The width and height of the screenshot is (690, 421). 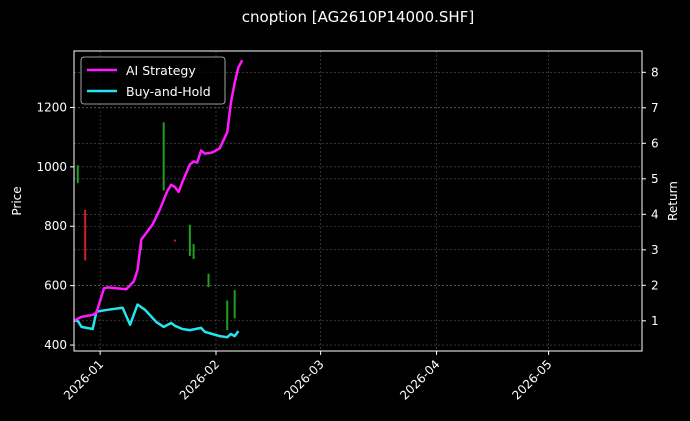 I want to click on y-axis-right-label: Return, so click(x=673, y=201).